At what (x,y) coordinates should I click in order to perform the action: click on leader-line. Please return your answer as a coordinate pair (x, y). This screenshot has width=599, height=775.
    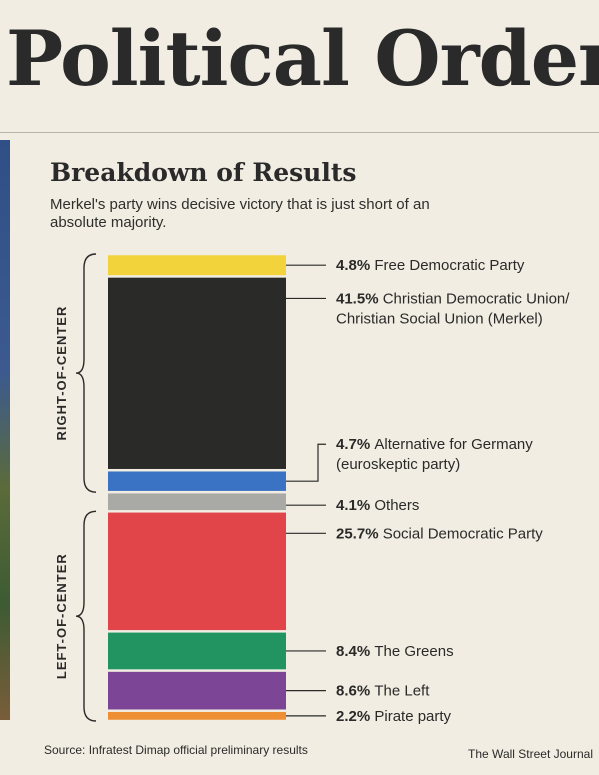
    Looking at the image, I should click on (306, 462).